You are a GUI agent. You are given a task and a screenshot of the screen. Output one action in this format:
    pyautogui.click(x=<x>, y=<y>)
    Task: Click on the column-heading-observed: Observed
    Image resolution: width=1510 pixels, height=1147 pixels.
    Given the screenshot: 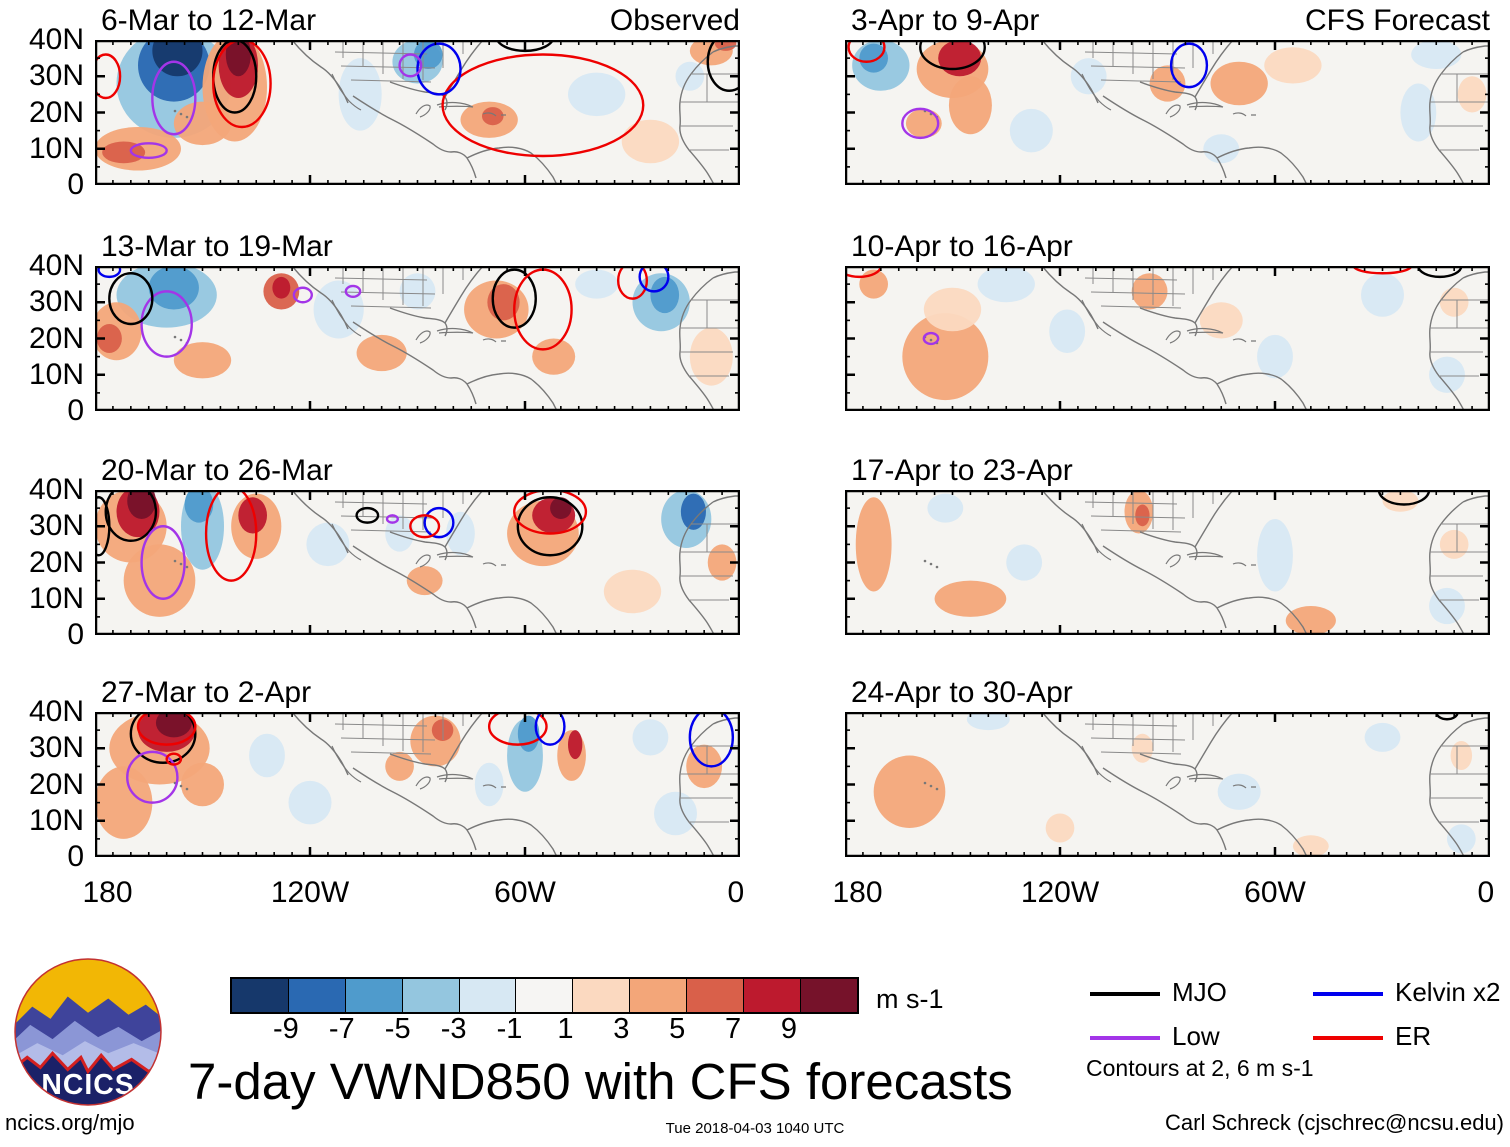 What is the action you would take?
    pyautogui.click(x=674, y=20)
    